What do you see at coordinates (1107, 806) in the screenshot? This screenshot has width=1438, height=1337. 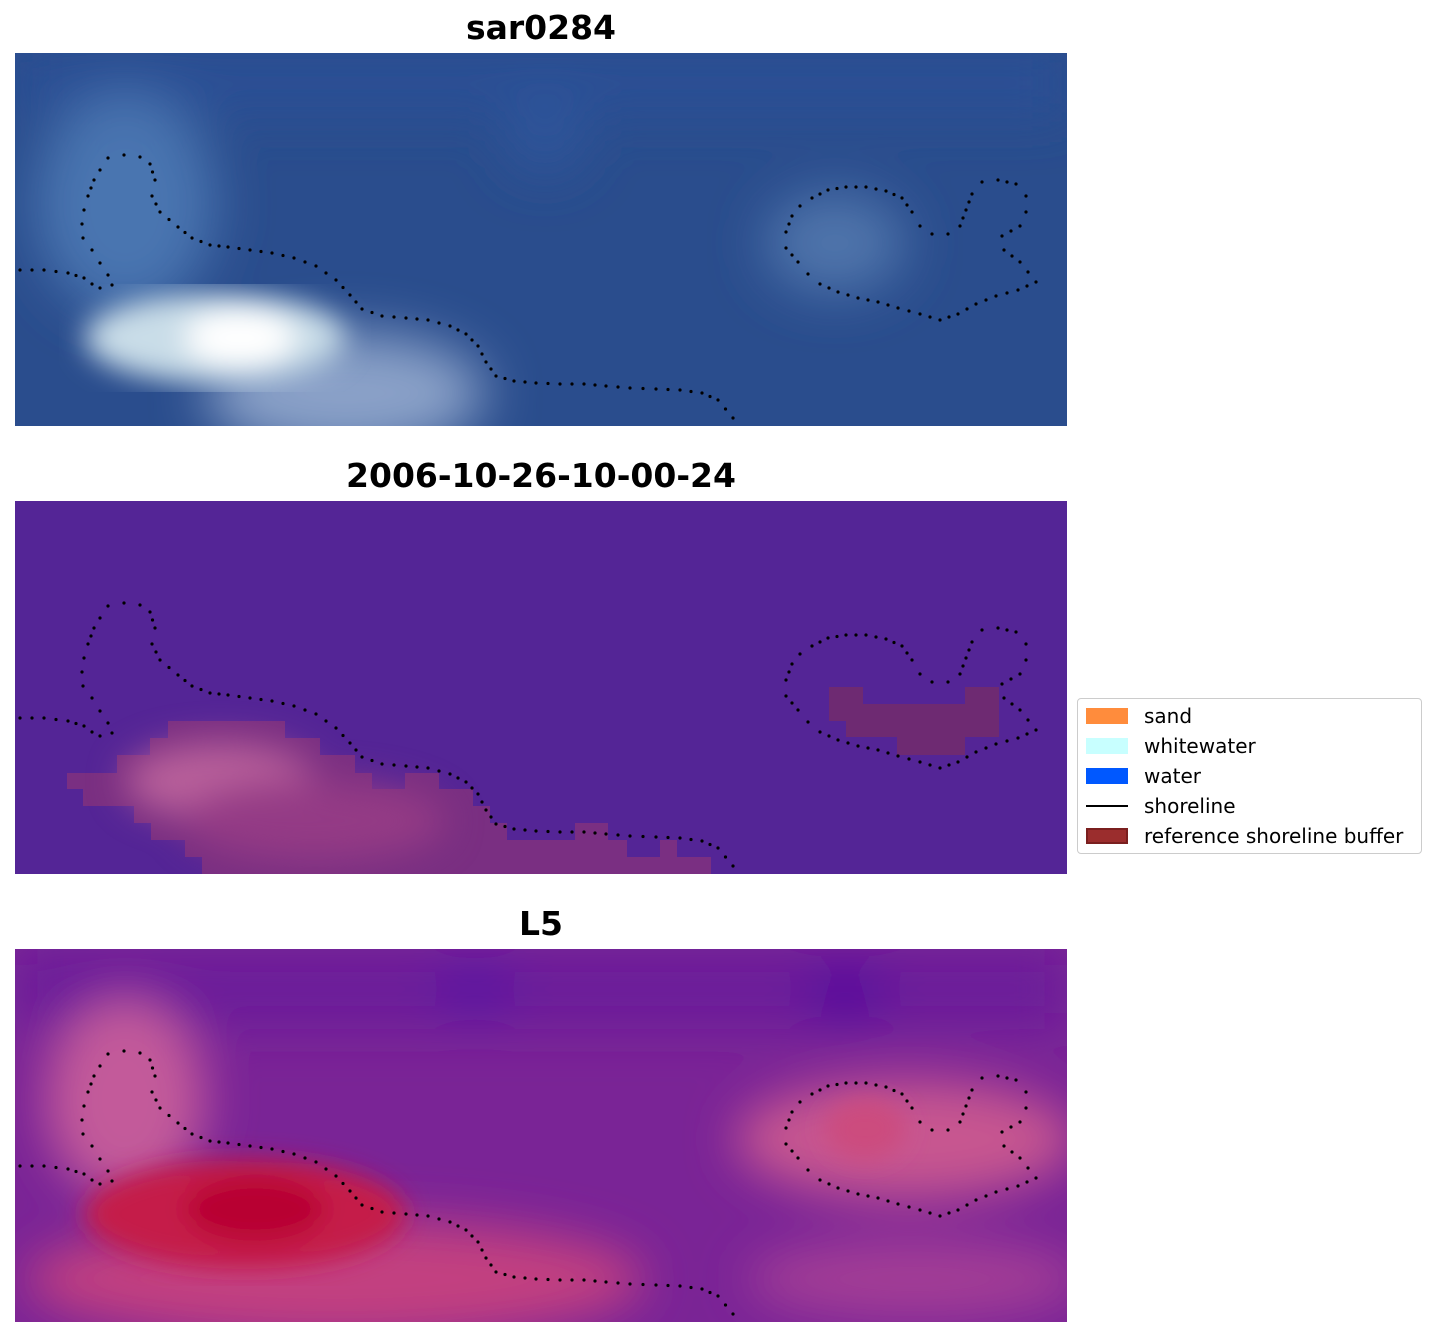 I see `shoreline-swatch` at bounding box center [1107, 806].